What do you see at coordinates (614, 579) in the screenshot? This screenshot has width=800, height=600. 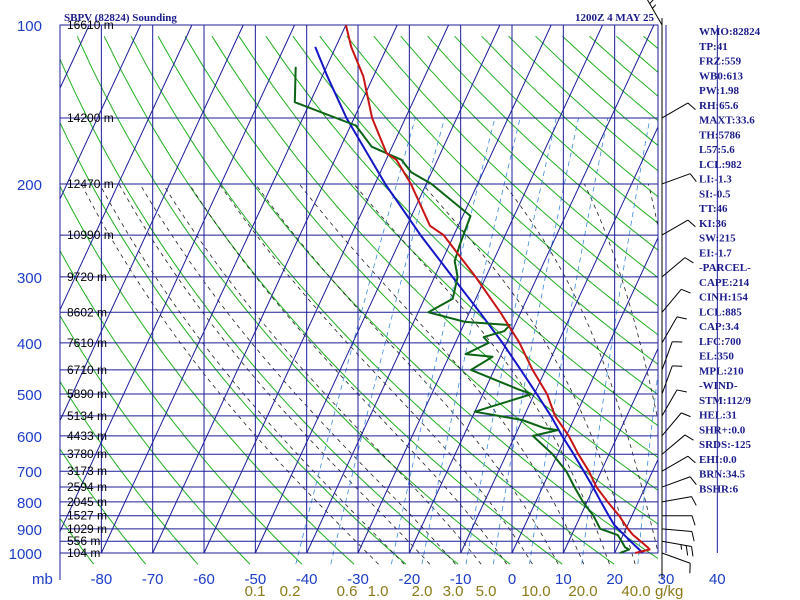 I see `temperature-tick-label: 20` at bounding box center [614, 579].